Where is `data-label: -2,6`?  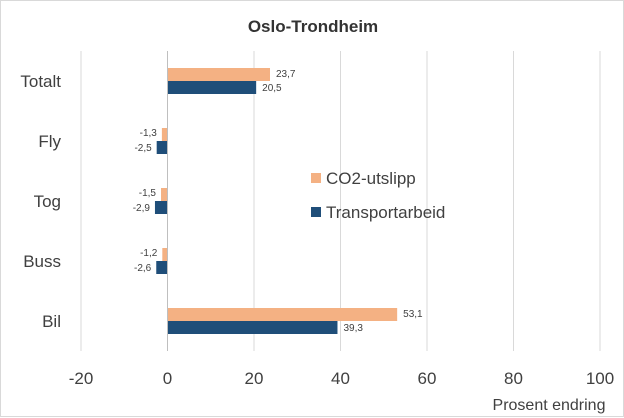
data-label: -2,6 is located at coordinates (143, 268).